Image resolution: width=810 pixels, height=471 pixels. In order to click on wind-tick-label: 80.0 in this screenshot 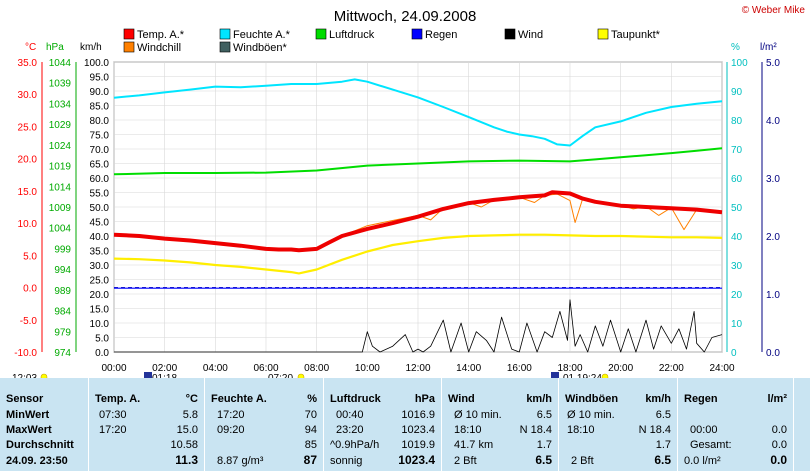, I will do `click(100, 121)`.